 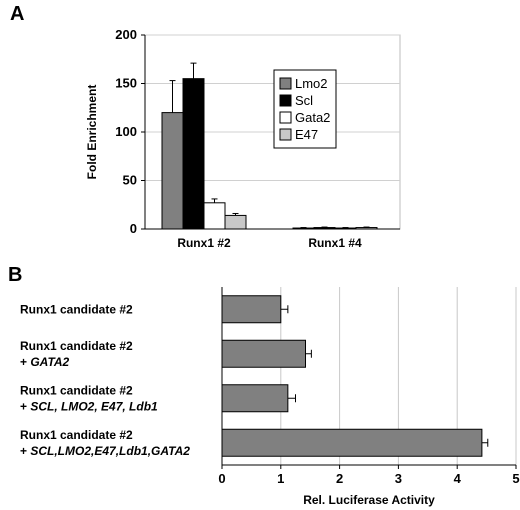 What do you see at coordinates (221, 478) in the screenshot?
I see `x-tick-label: 0` at bounding box center [221, 478].